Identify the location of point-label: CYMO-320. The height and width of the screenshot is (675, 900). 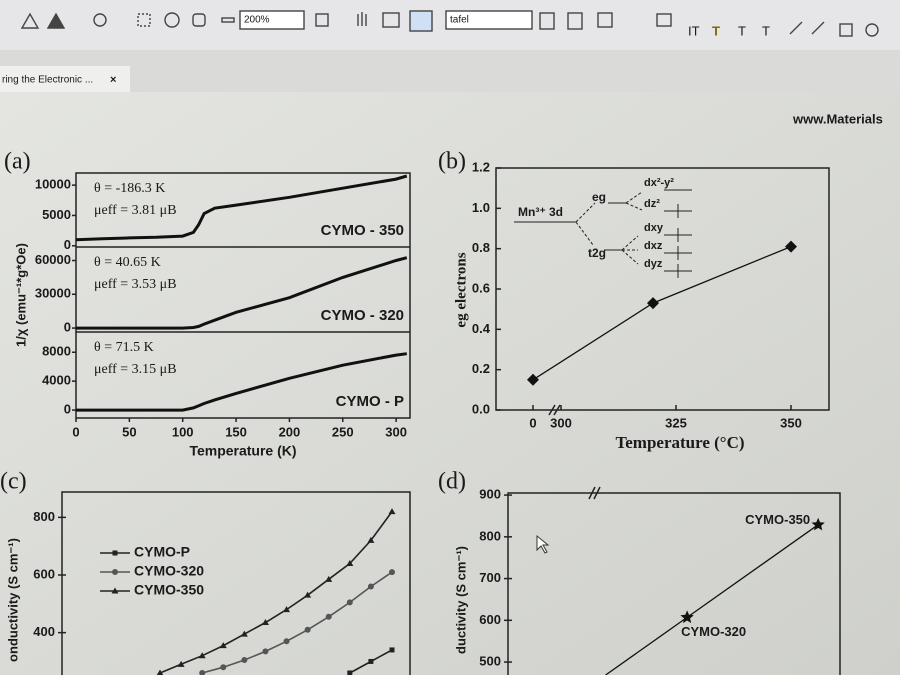
(713, 631).